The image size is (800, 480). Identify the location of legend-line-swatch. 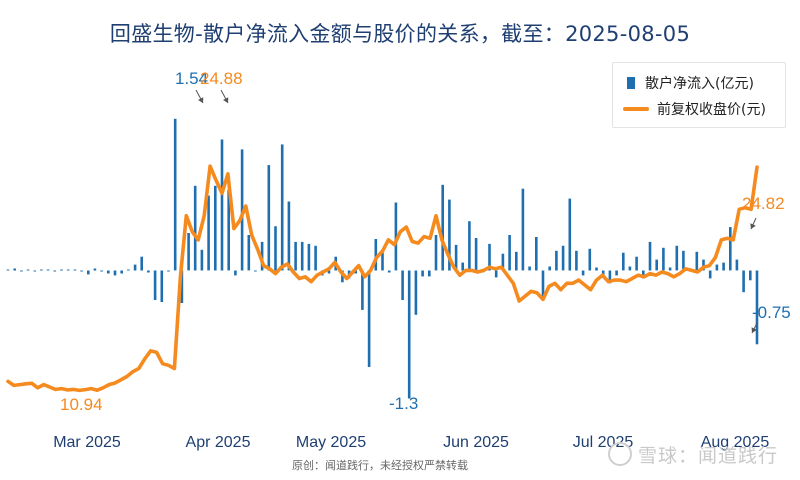
(636, 109).